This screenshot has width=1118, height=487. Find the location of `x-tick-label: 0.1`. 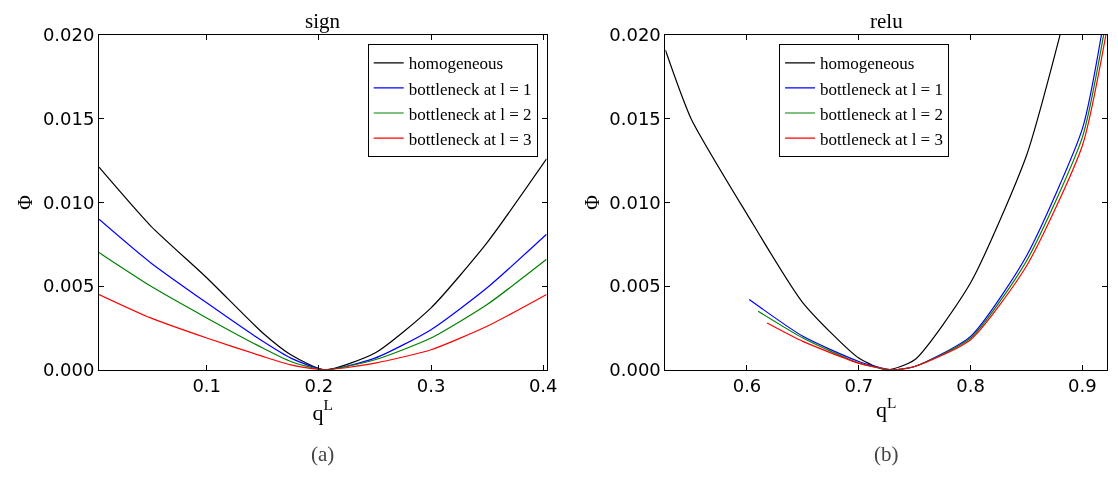

x-tick-label: 0.1 is located at coordinates (207, 386).